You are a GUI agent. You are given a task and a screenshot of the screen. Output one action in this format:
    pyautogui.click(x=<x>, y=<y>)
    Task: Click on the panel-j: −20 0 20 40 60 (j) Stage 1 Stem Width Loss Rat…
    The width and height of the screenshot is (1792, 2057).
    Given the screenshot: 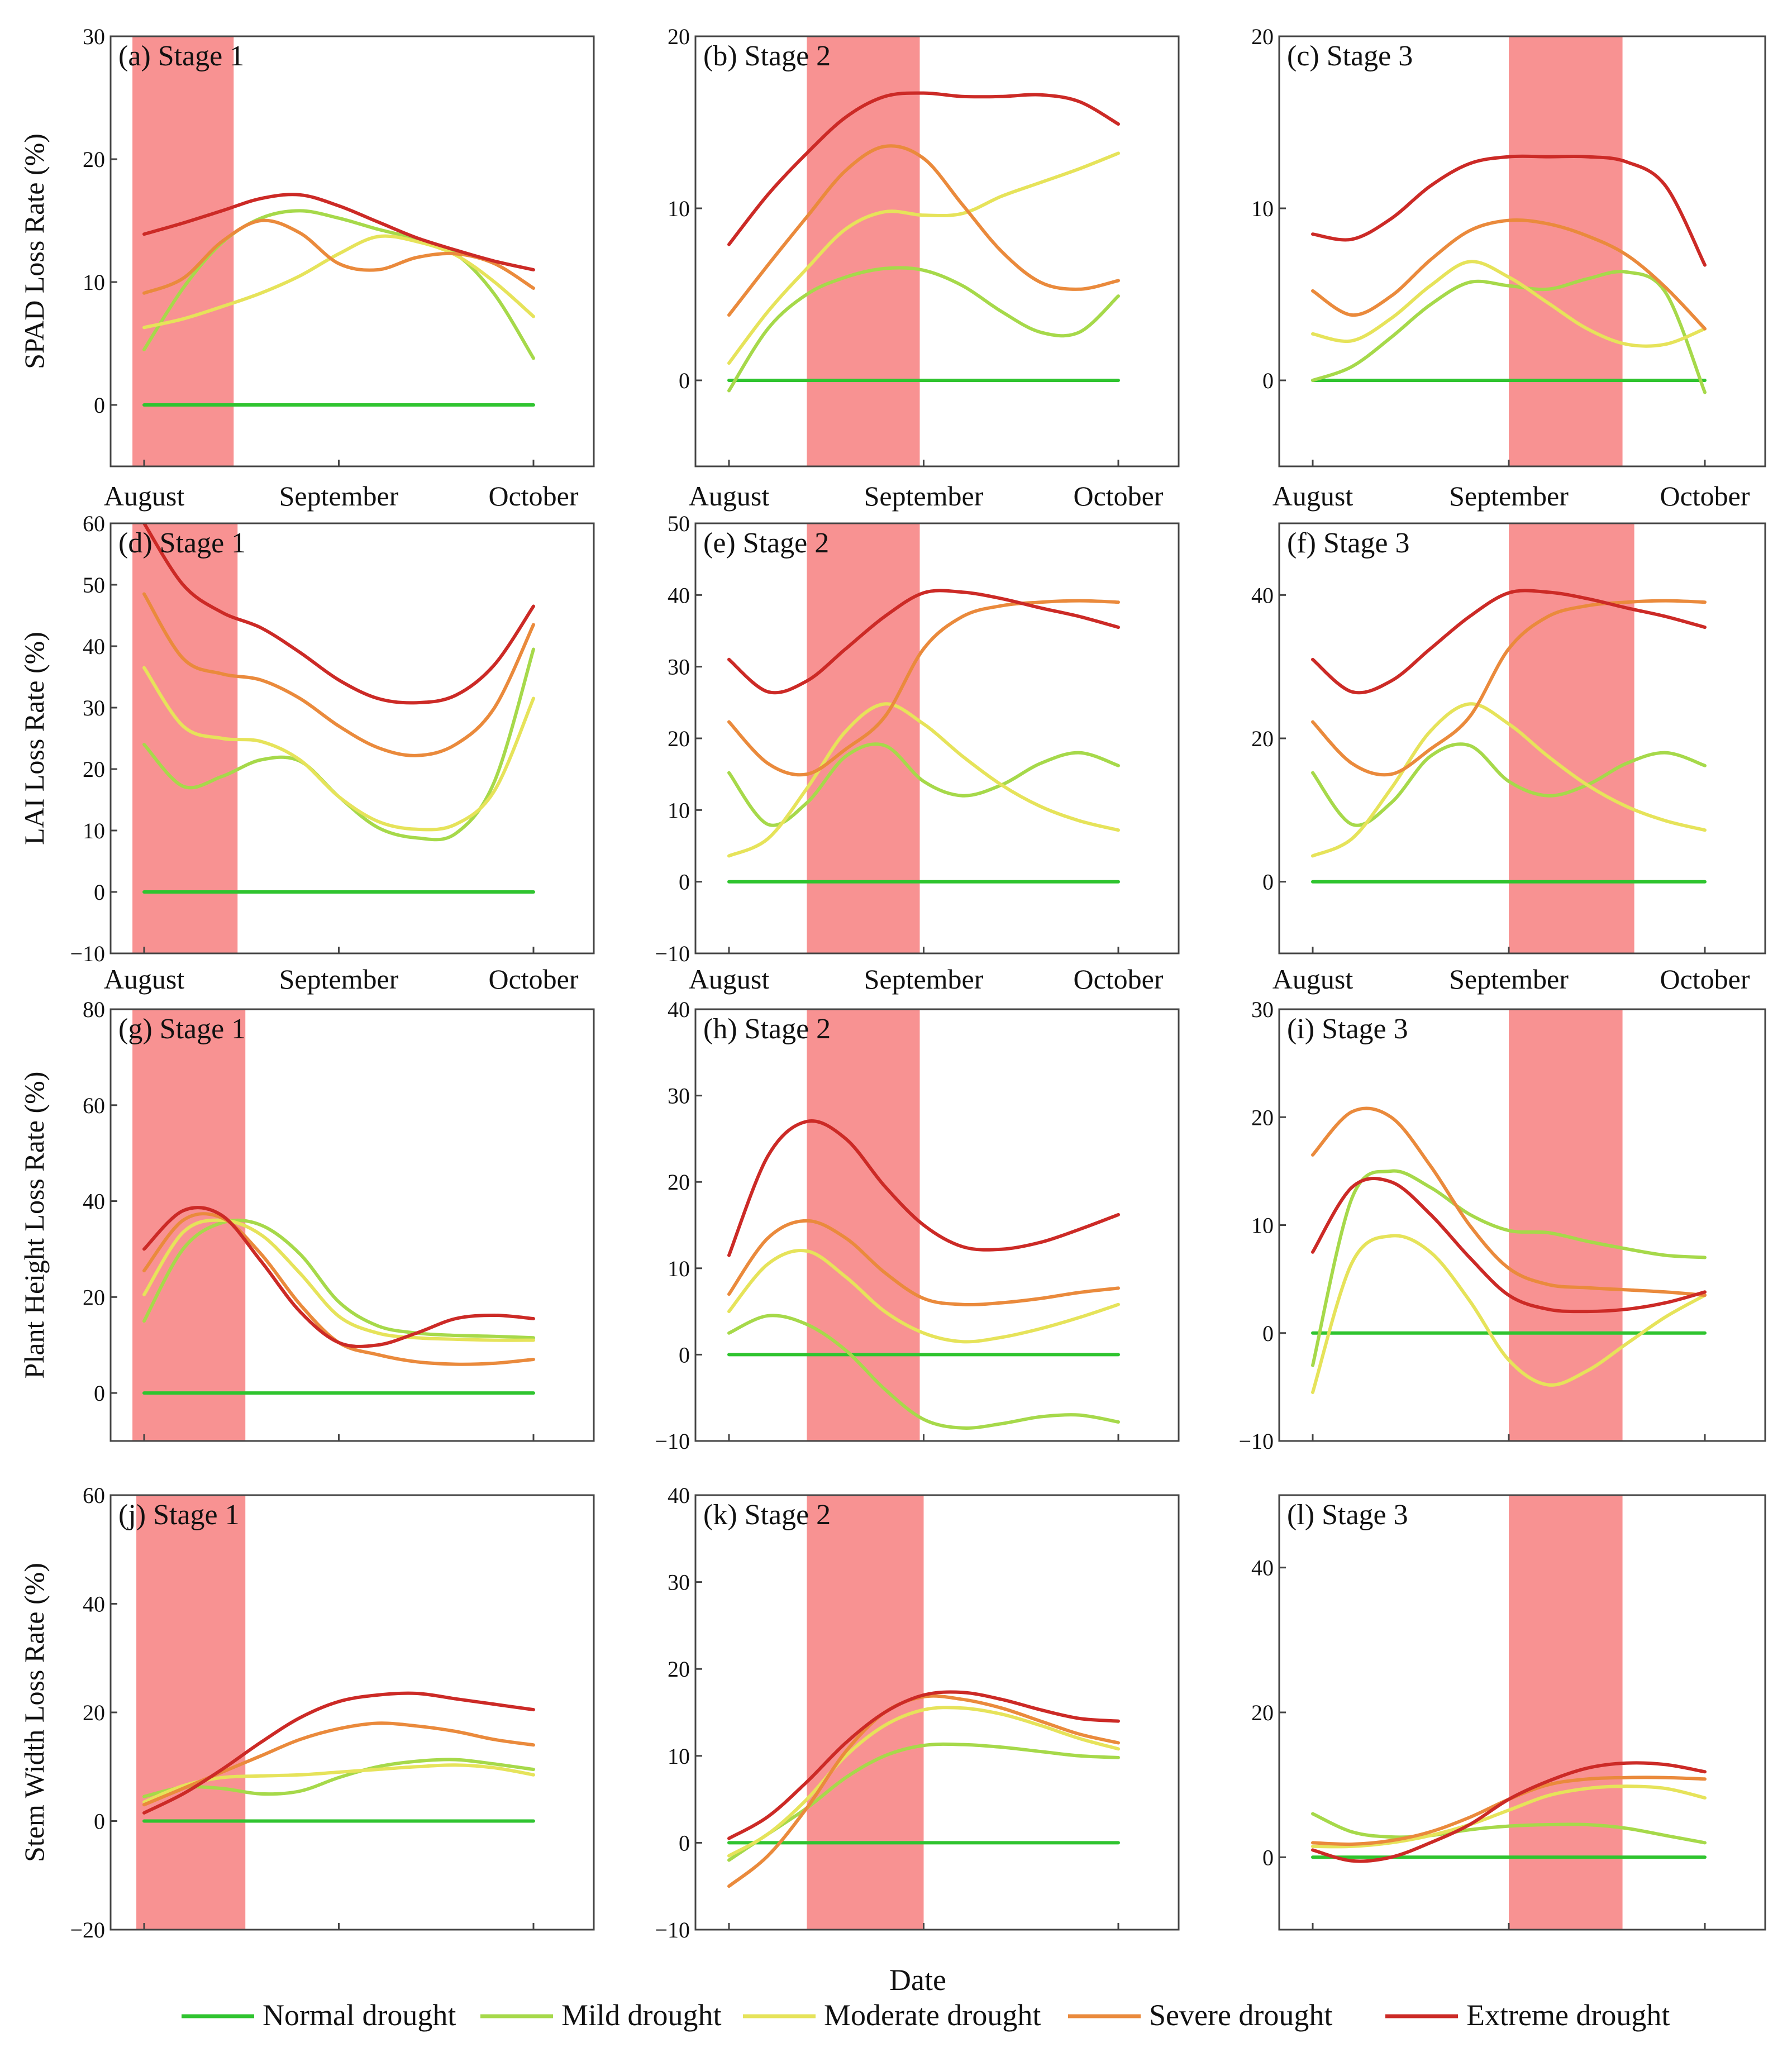 What is the action you would take?
    pyautogui.click(x=306, y=1713)
    